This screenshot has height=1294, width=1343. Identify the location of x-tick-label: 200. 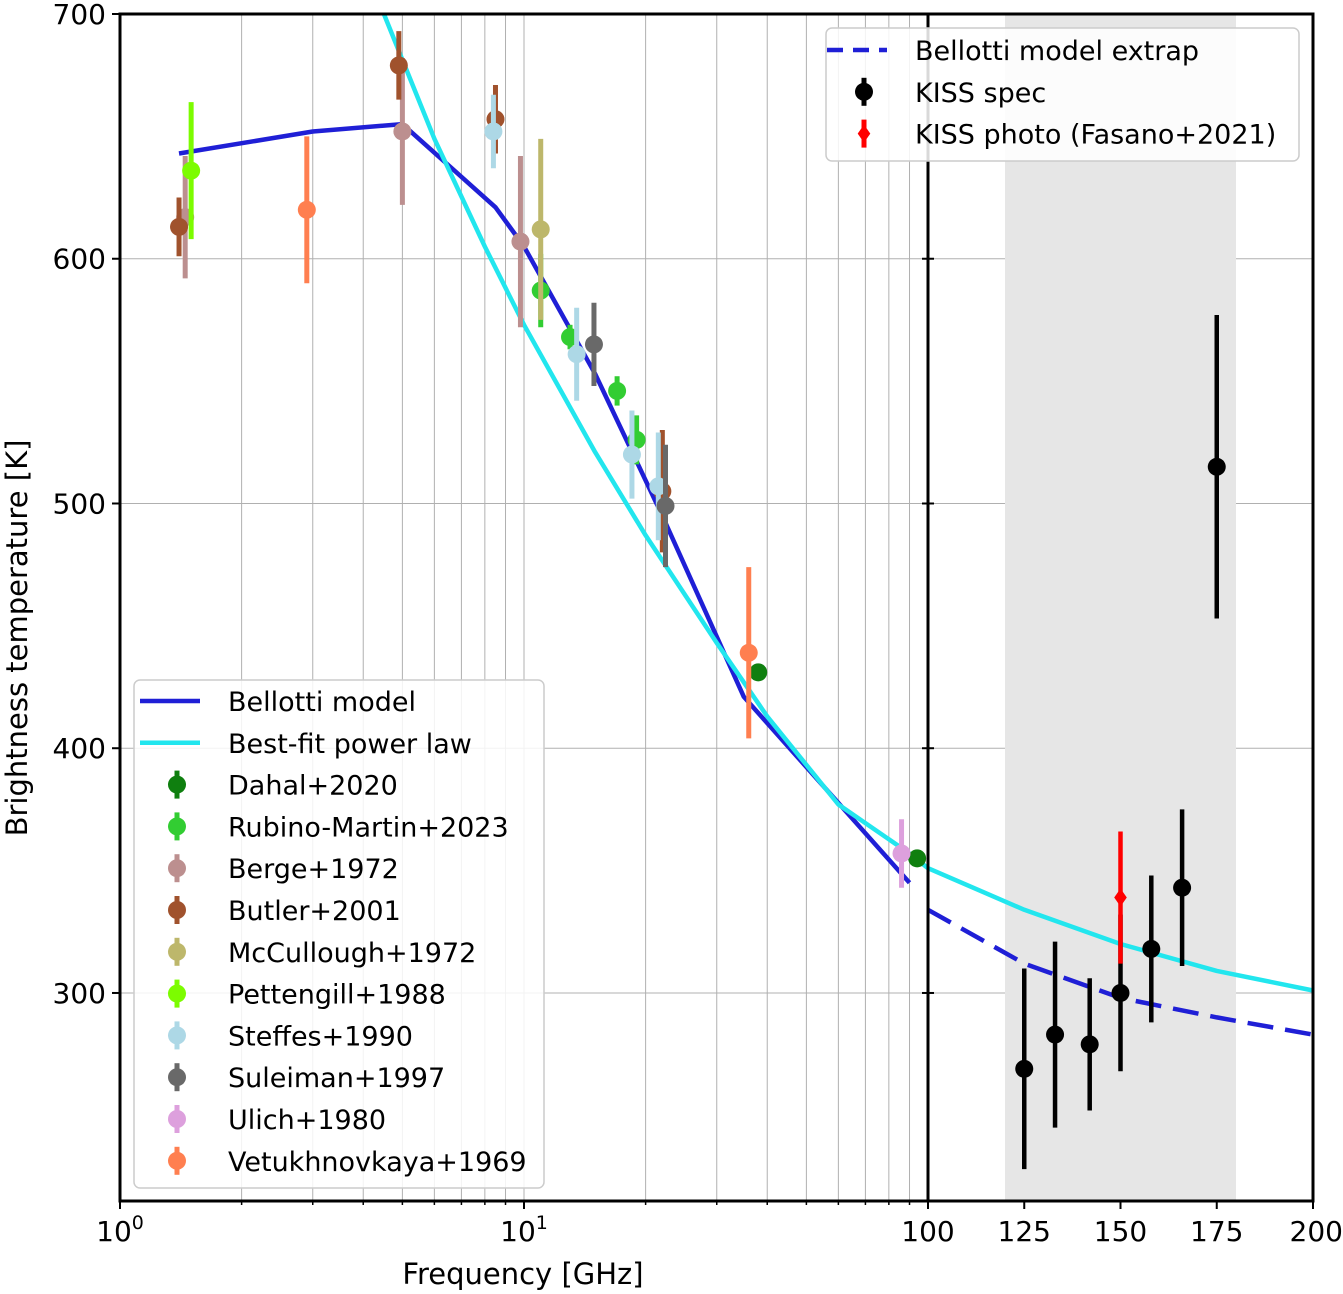
(1316, 1231).